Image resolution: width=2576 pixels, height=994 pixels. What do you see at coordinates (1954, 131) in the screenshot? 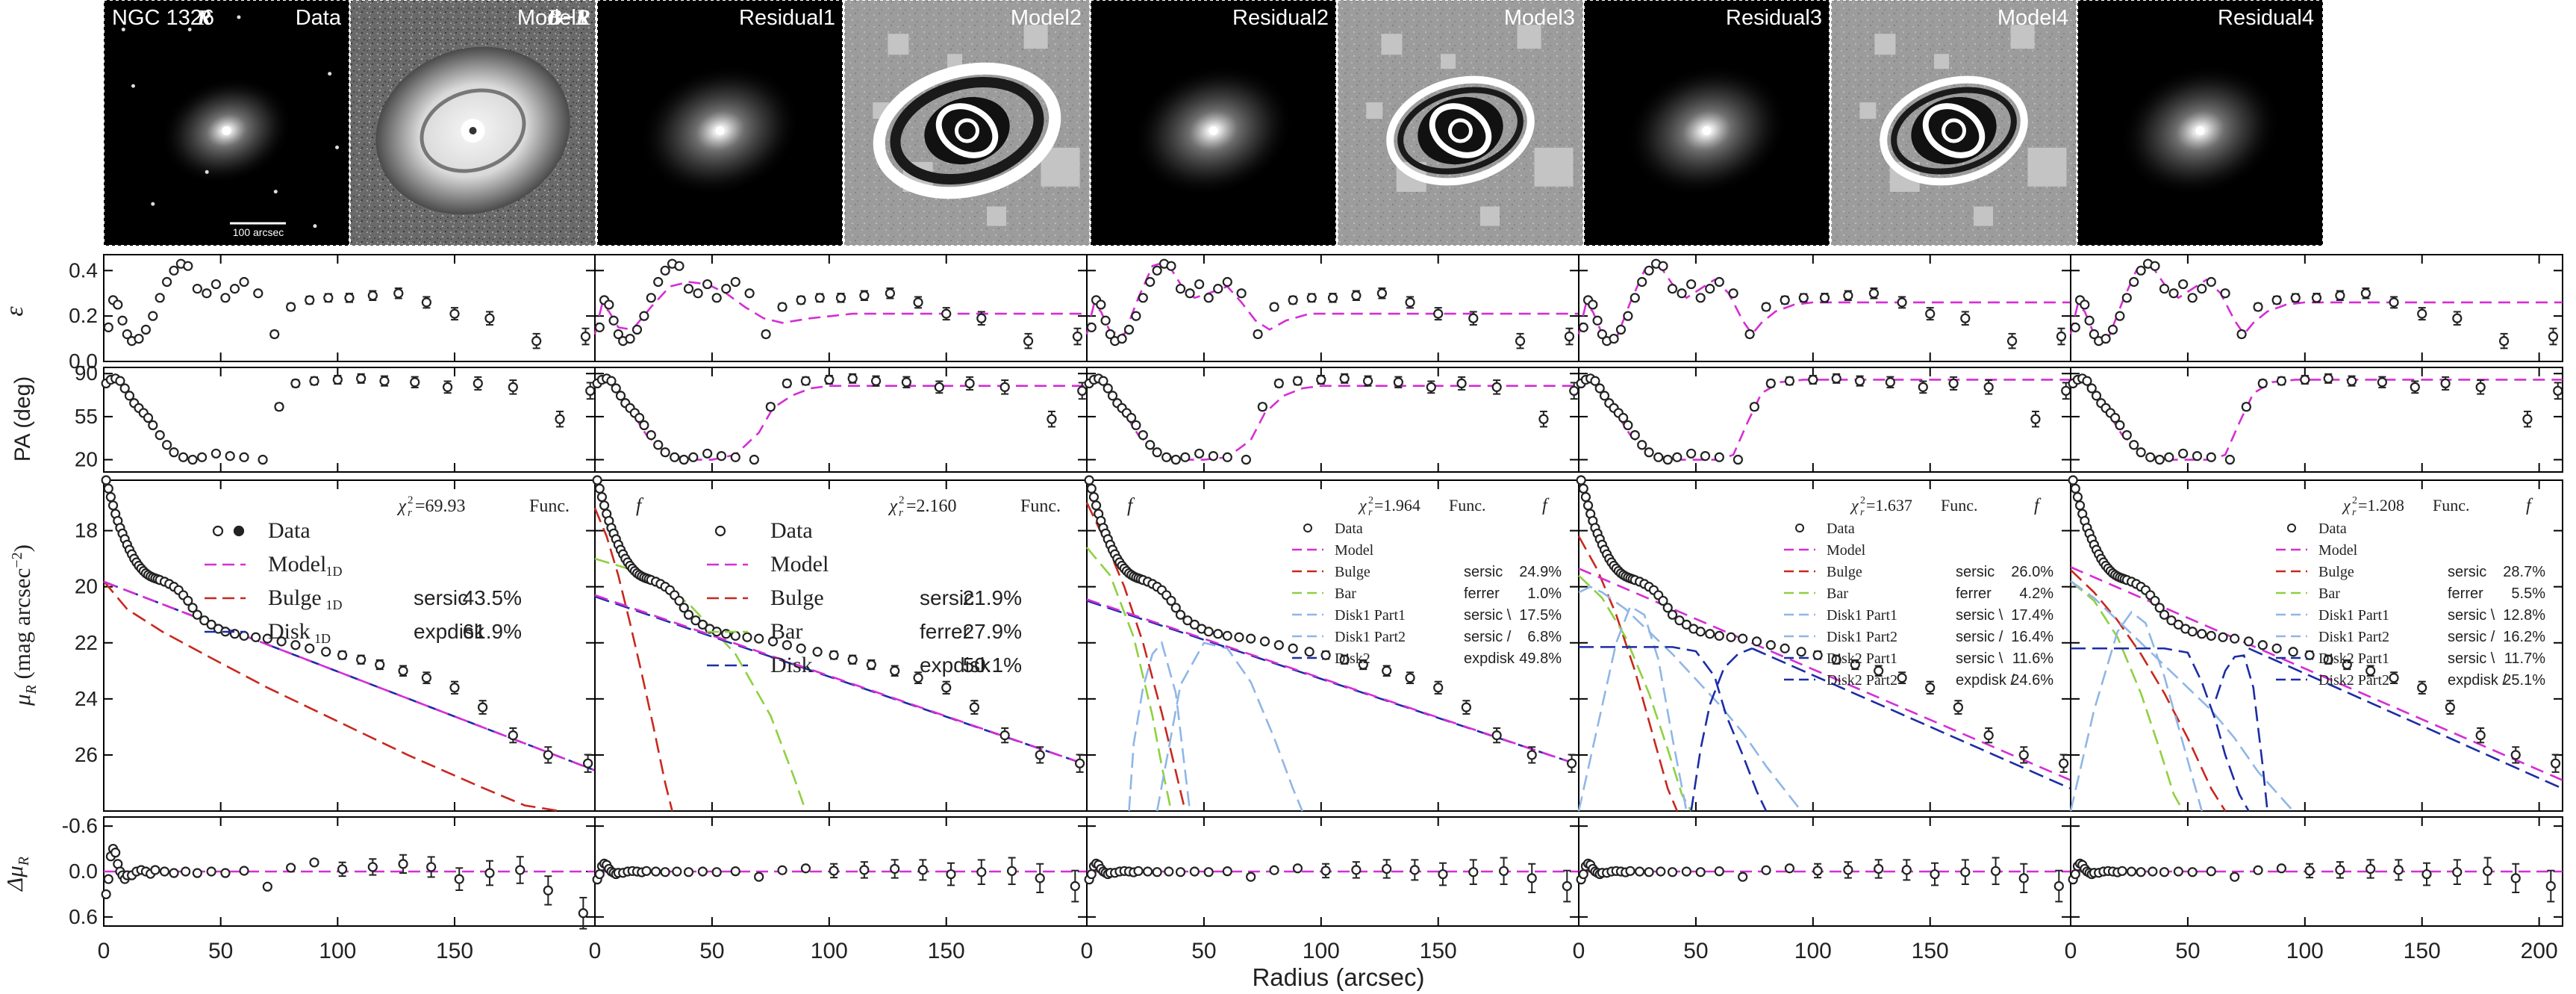
I see `residual-nucleus` at bounding box center [1954, 131].